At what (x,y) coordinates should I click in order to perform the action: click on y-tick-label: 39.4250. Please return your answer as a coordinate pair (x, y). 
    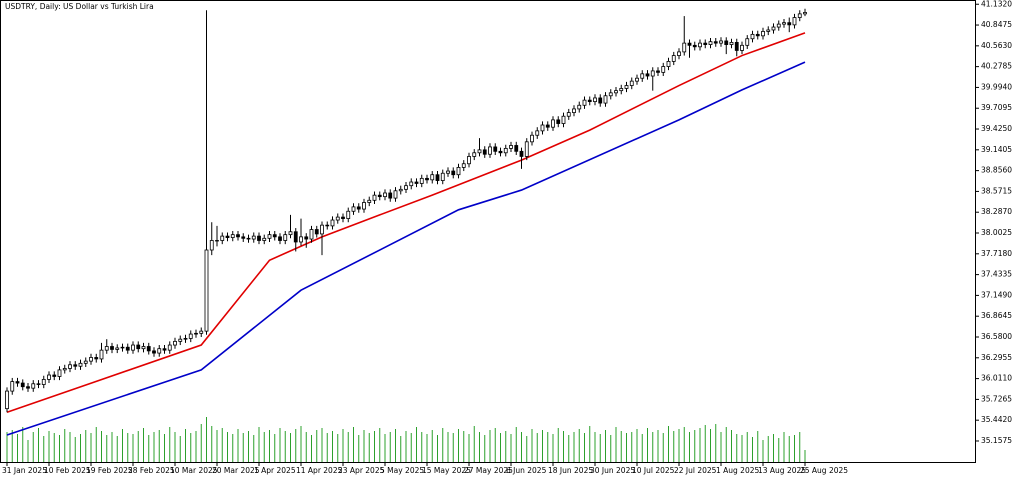
    Looking at the image, I should click on (996, 128).